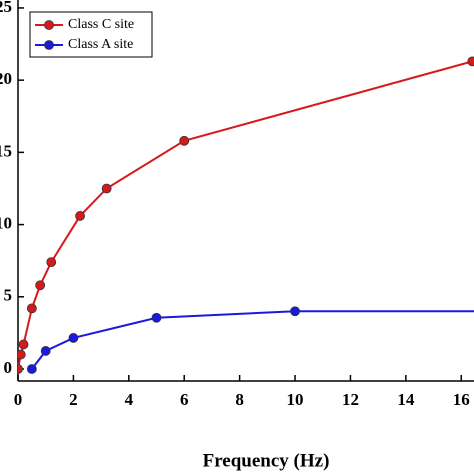 The width and height of the screenshot is (474, 474). I want to click on x-tick-label: 10, so click(295, 399).